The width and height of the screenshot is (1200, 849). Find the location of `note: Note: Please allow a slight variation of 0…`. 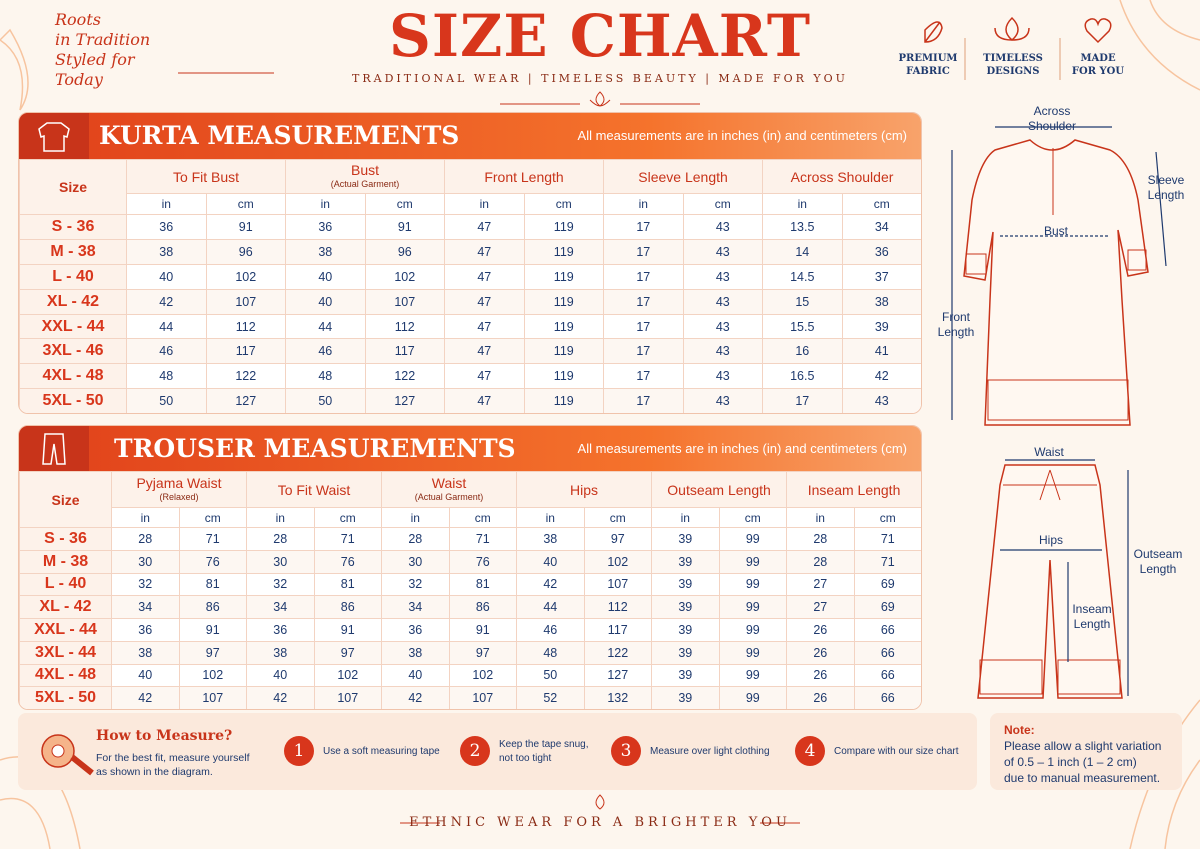

note: Note: Please allow a slight variation of 0… is located at coordinates (1082, 754).